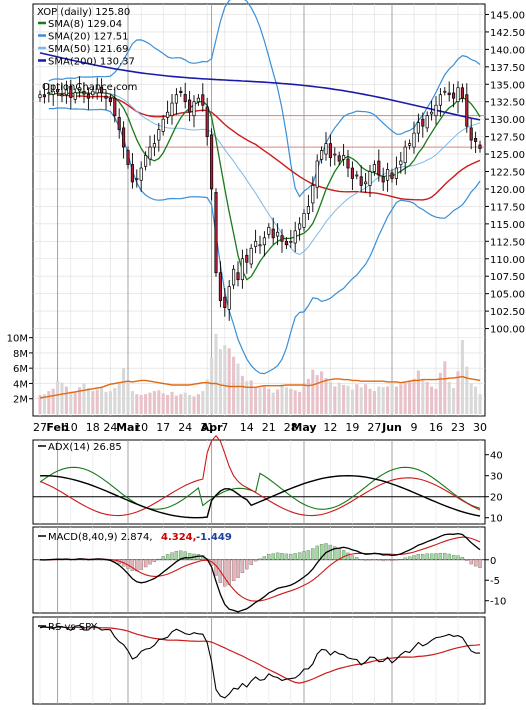 This screenshot has height=710, width=526. What do you see at coordinates (207, 427) in the screenshot?
I see `x-tick-label: 31` at bounding box center [207, 427].